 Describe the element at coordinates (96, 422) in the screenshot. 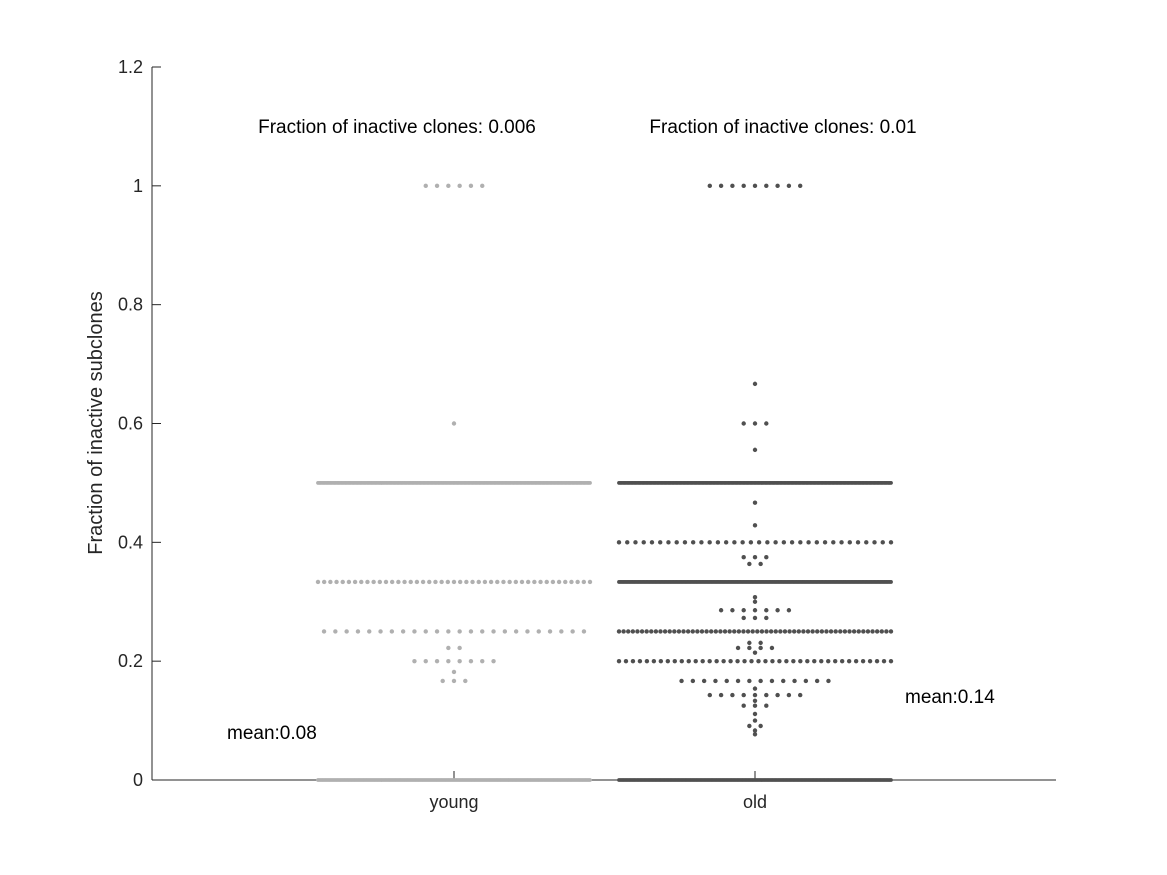

I see `y-axis-label: Fraction of inactive subclones` at that location.